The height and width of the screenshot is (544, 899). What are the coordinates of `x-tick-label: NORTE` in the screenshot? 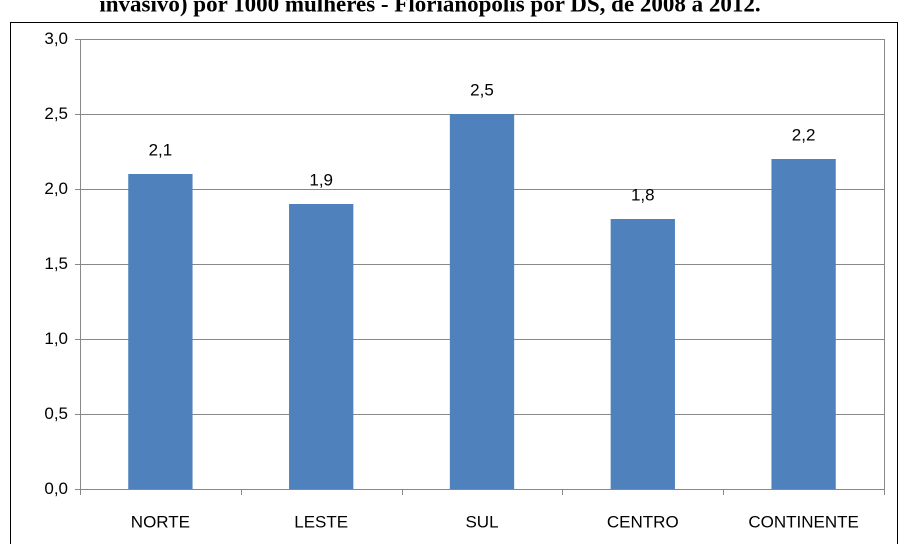 It's located at (160, 521).